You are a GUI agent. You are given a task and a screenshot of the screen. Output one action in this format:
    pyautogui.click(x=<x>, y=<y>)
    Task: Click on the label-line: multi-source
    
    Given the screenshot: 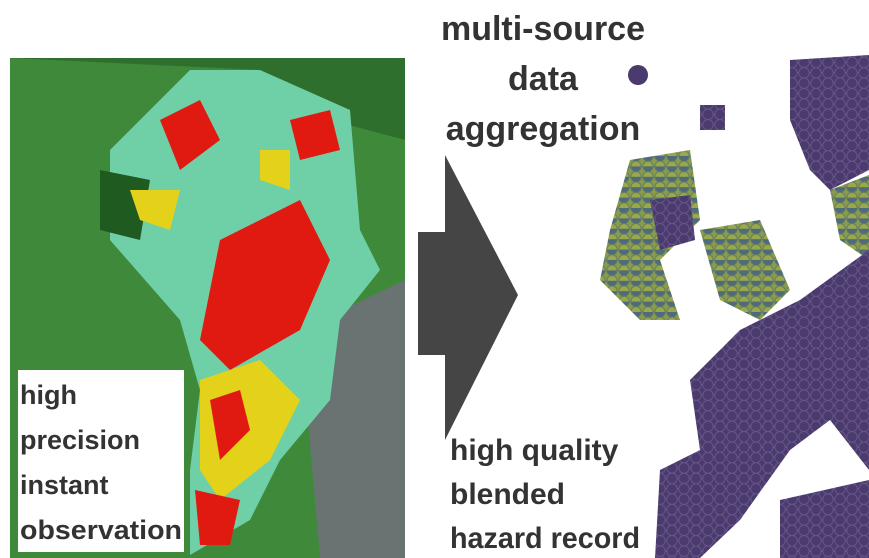 What is the action you would take?
    pyautogui.click(x=543, y=29)
    